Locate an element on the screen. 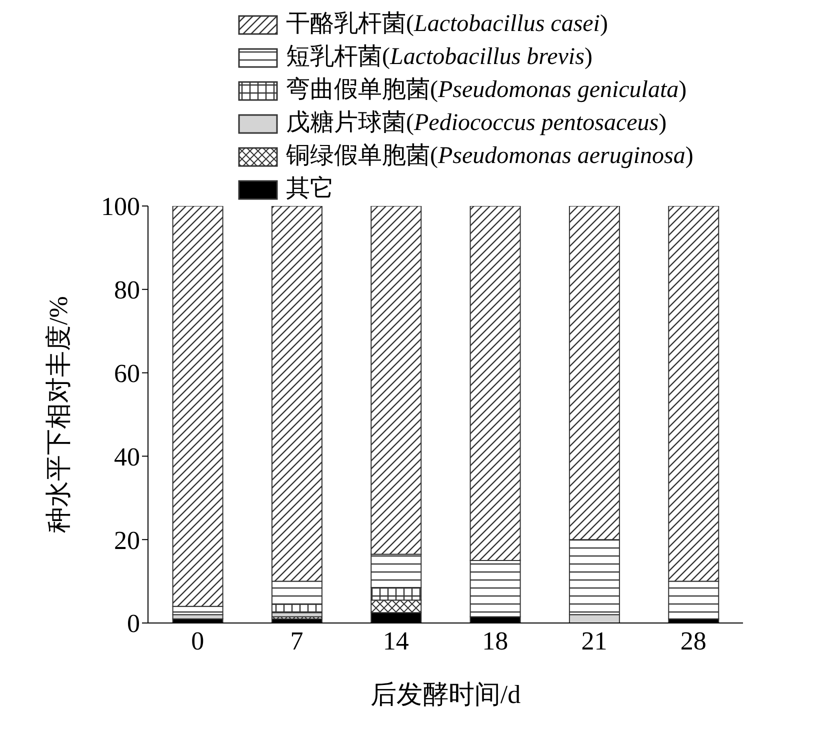 The height and width of the screenshot is (731, 835). x-tick-label: 0 is located at coordinates (197, 641).